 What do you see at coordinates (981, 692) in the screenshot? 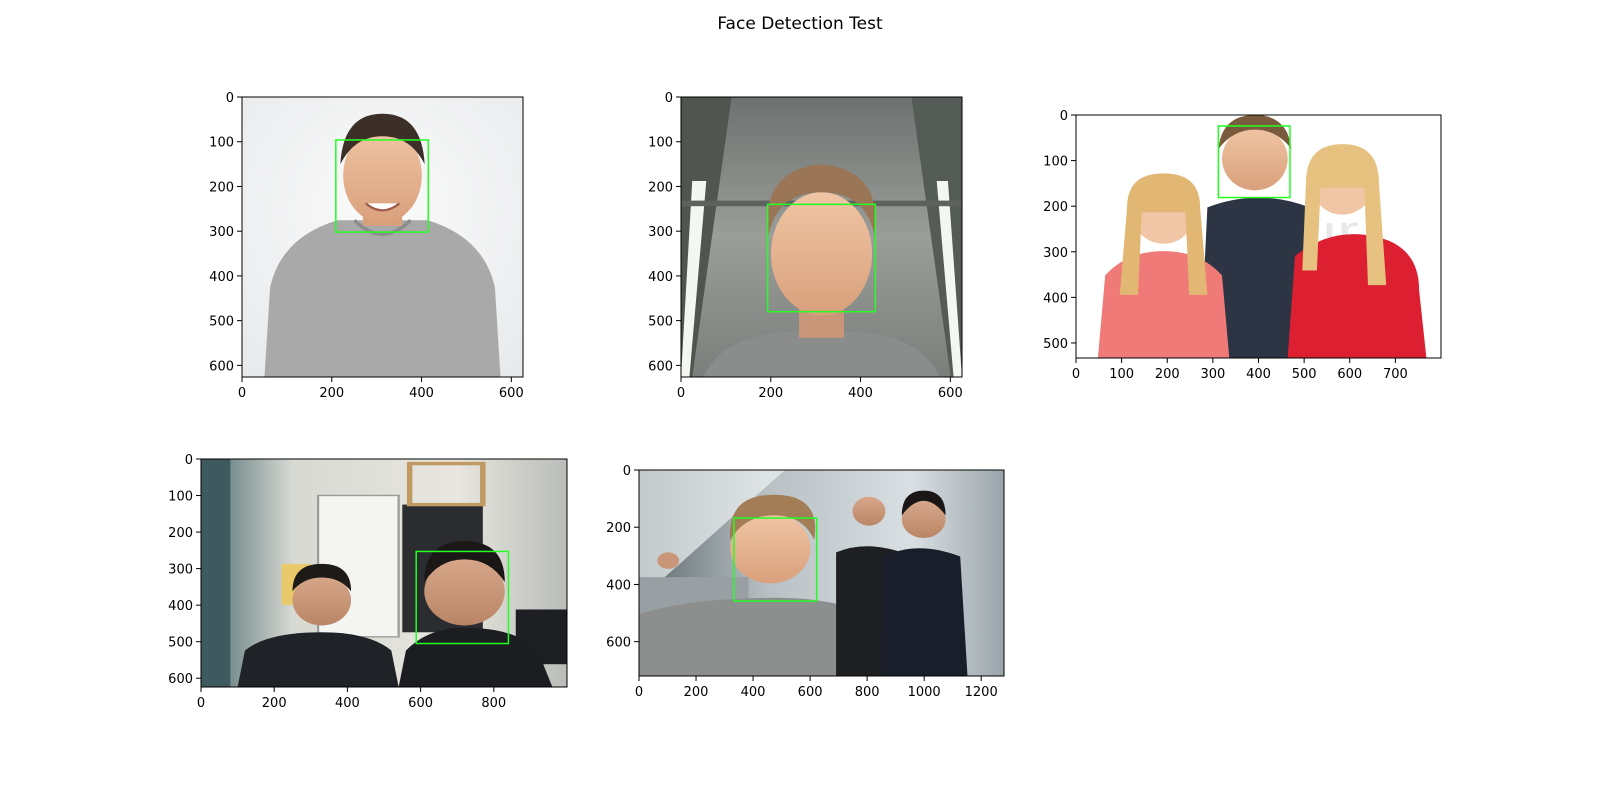
I see `x-tick-label: 1200` at bounding box center [981, 692].